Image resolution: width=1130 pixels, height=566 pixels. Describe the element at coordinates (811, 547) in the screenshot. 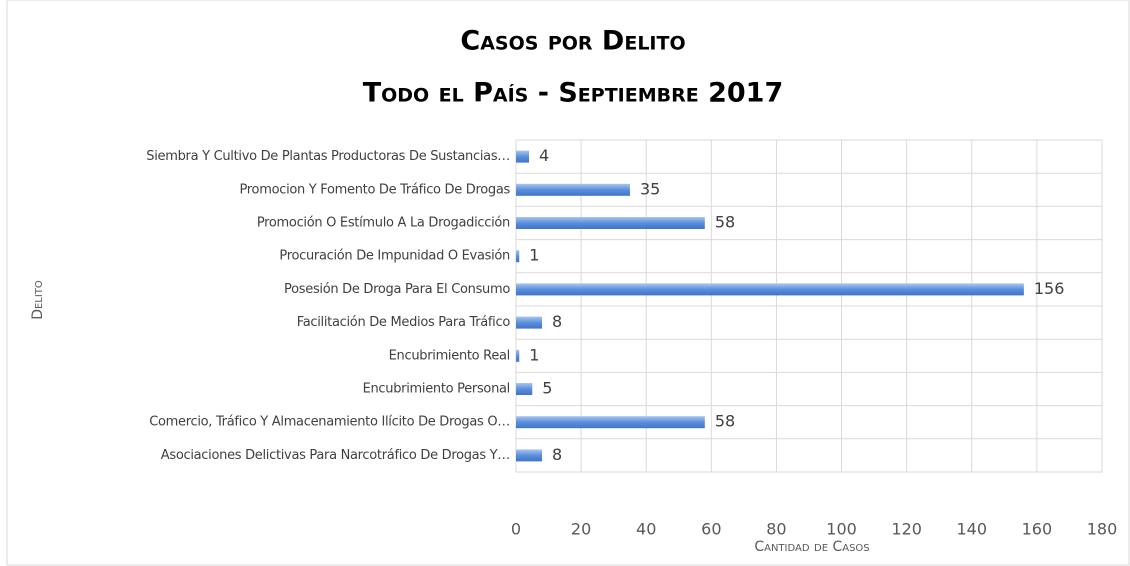

I see `x-axis-title: Cantidad de Casos` at that location.